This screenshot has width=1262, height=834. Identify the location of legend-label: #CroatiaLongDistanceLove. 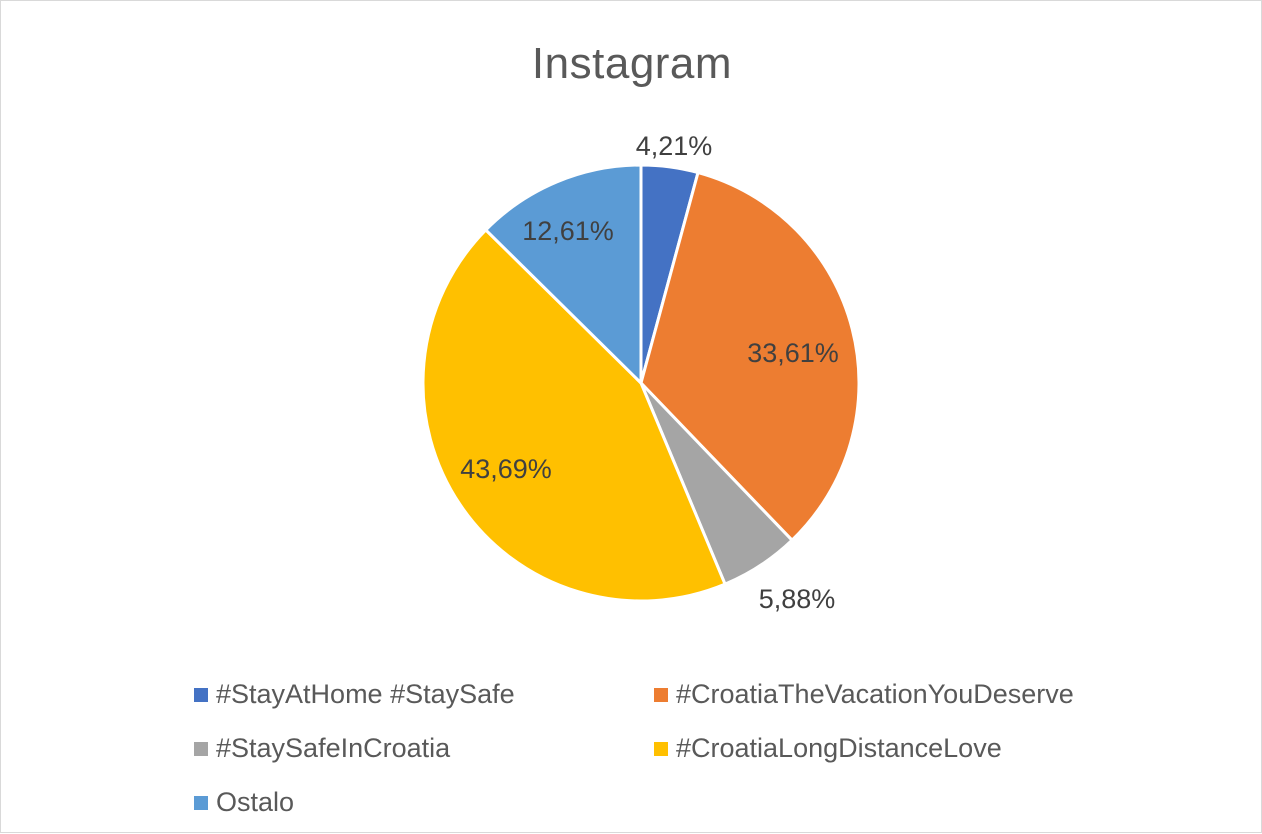
(839, 748).